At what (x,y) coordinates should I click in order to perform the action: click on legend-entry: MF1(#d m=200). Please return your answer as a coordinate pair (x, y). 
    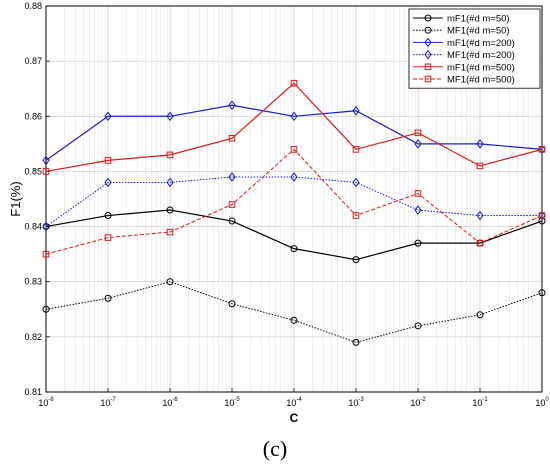
    Looking at the image, I should click on (464, 55).